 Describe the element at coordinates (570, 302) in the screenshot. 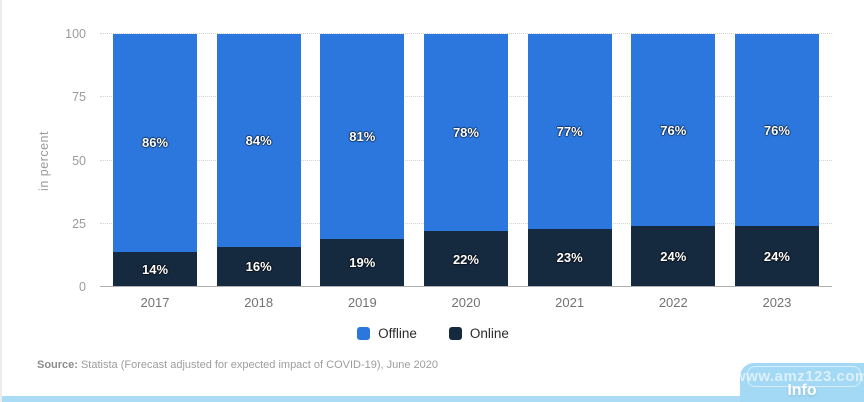

I see `x-tick-label-2021: 2021` at that location.